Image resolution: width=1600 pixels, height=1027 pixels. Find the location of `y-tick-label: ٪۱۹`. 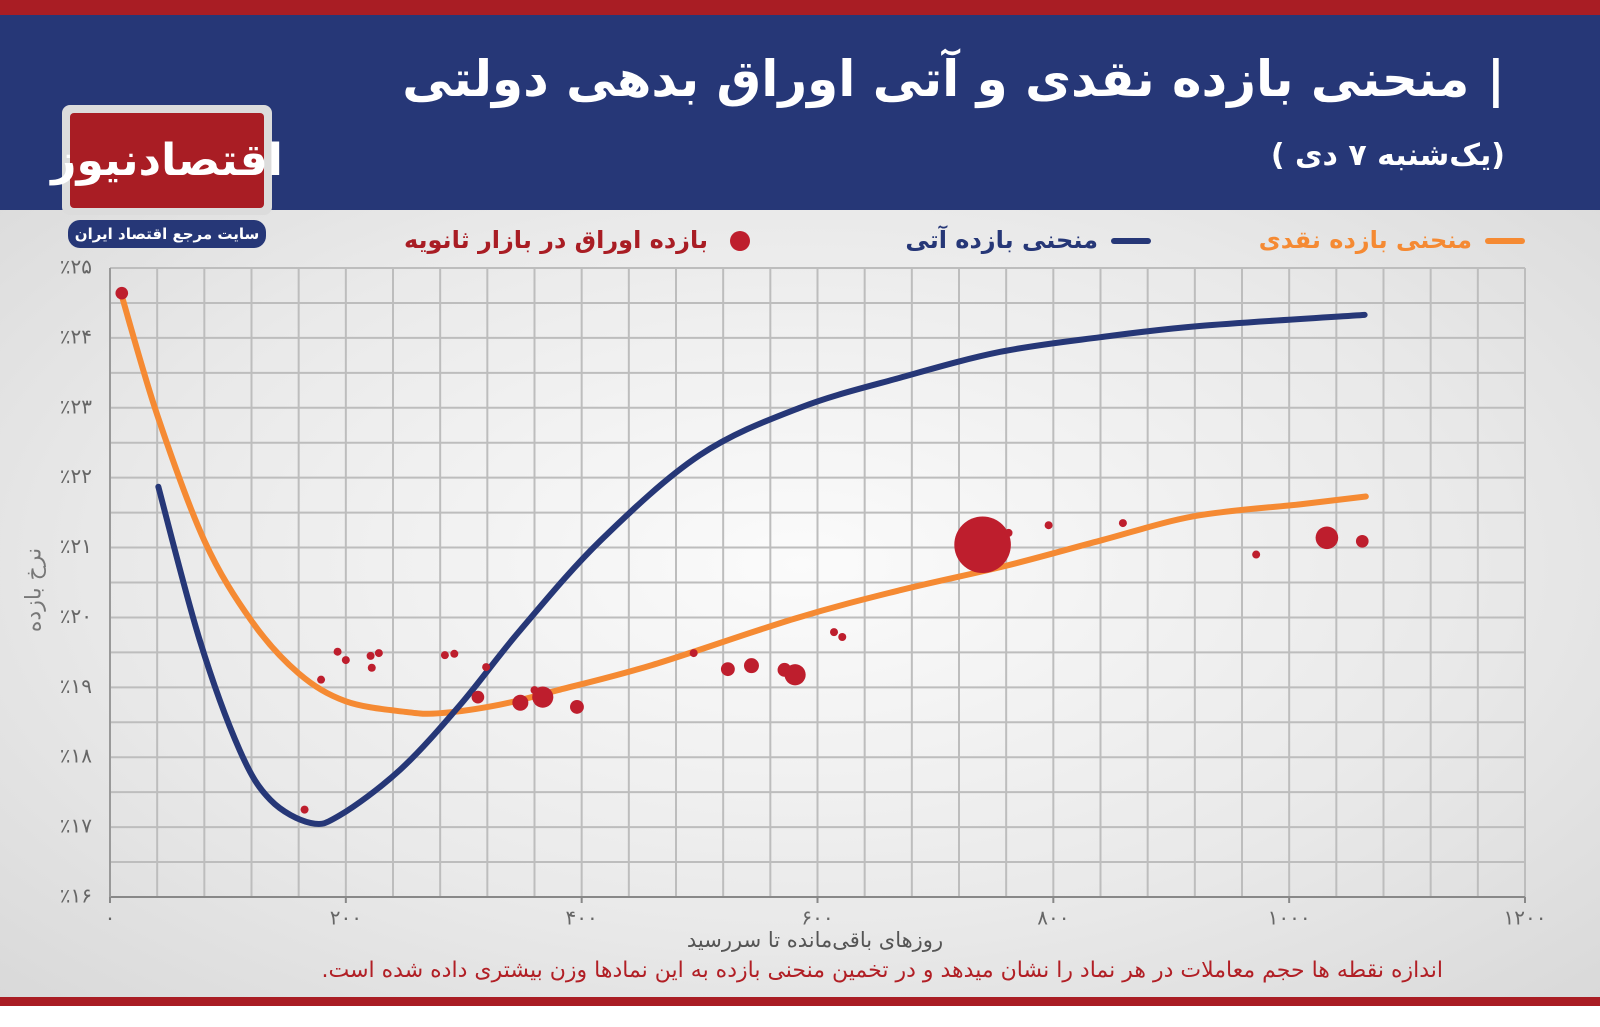

y-tick-label: ٪۱۹ is located at coordinates (76, 686).